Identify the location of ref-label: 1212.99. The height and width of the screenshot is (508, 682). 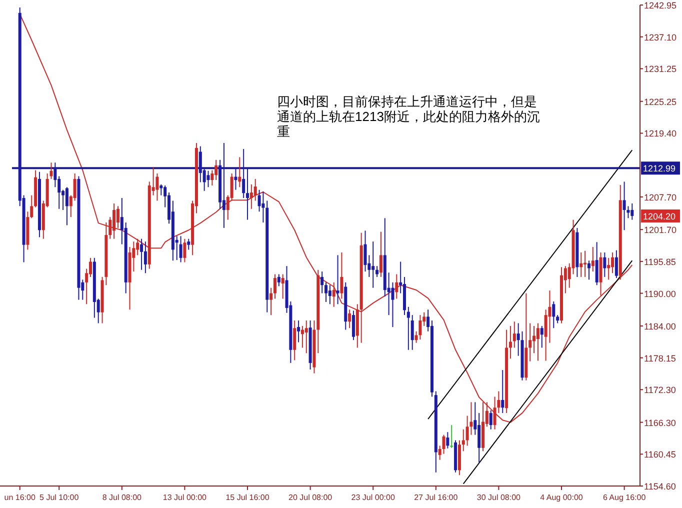
(660, 168).